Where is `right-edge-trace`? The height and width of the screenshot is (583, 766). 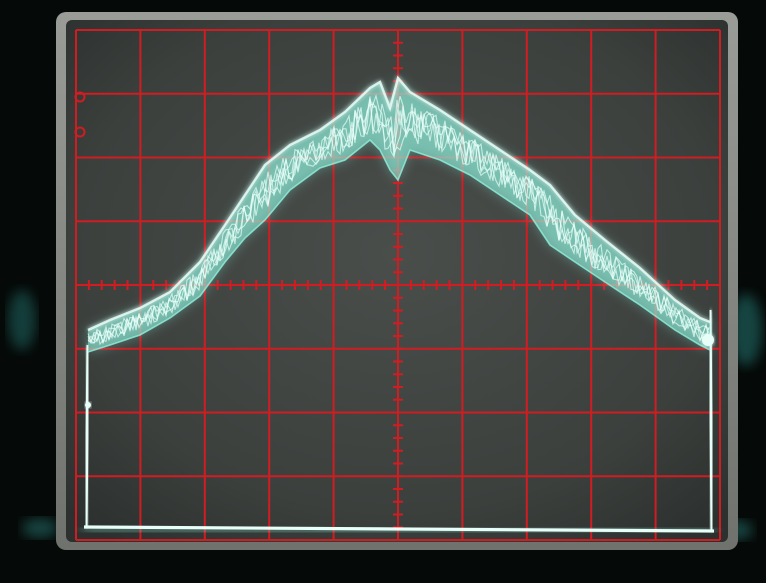
right-edge-trace is located at coordinates (711, 420).